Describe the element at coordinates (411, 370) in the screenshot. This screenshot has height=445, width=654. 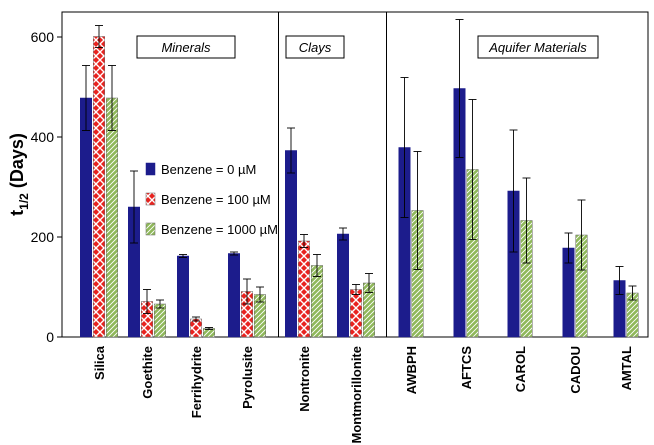
I see `category-label: AWBPH` at that location.